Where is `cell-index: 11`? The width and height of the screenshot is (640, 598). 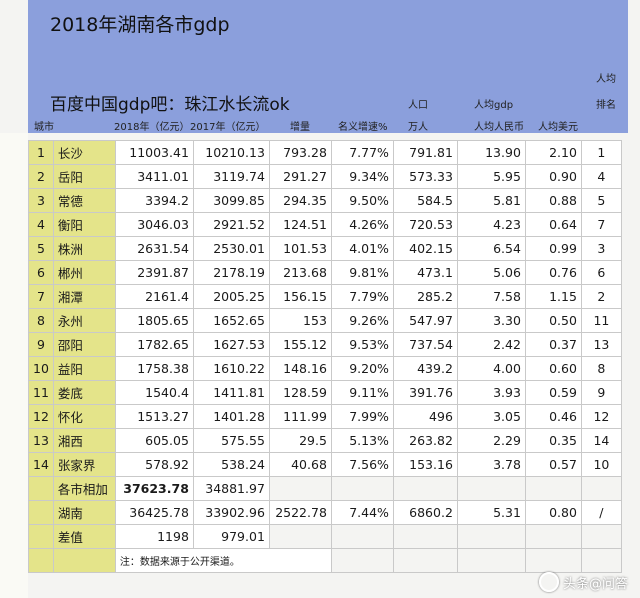
cell-index: 11 is located at coordinates (41, 392).